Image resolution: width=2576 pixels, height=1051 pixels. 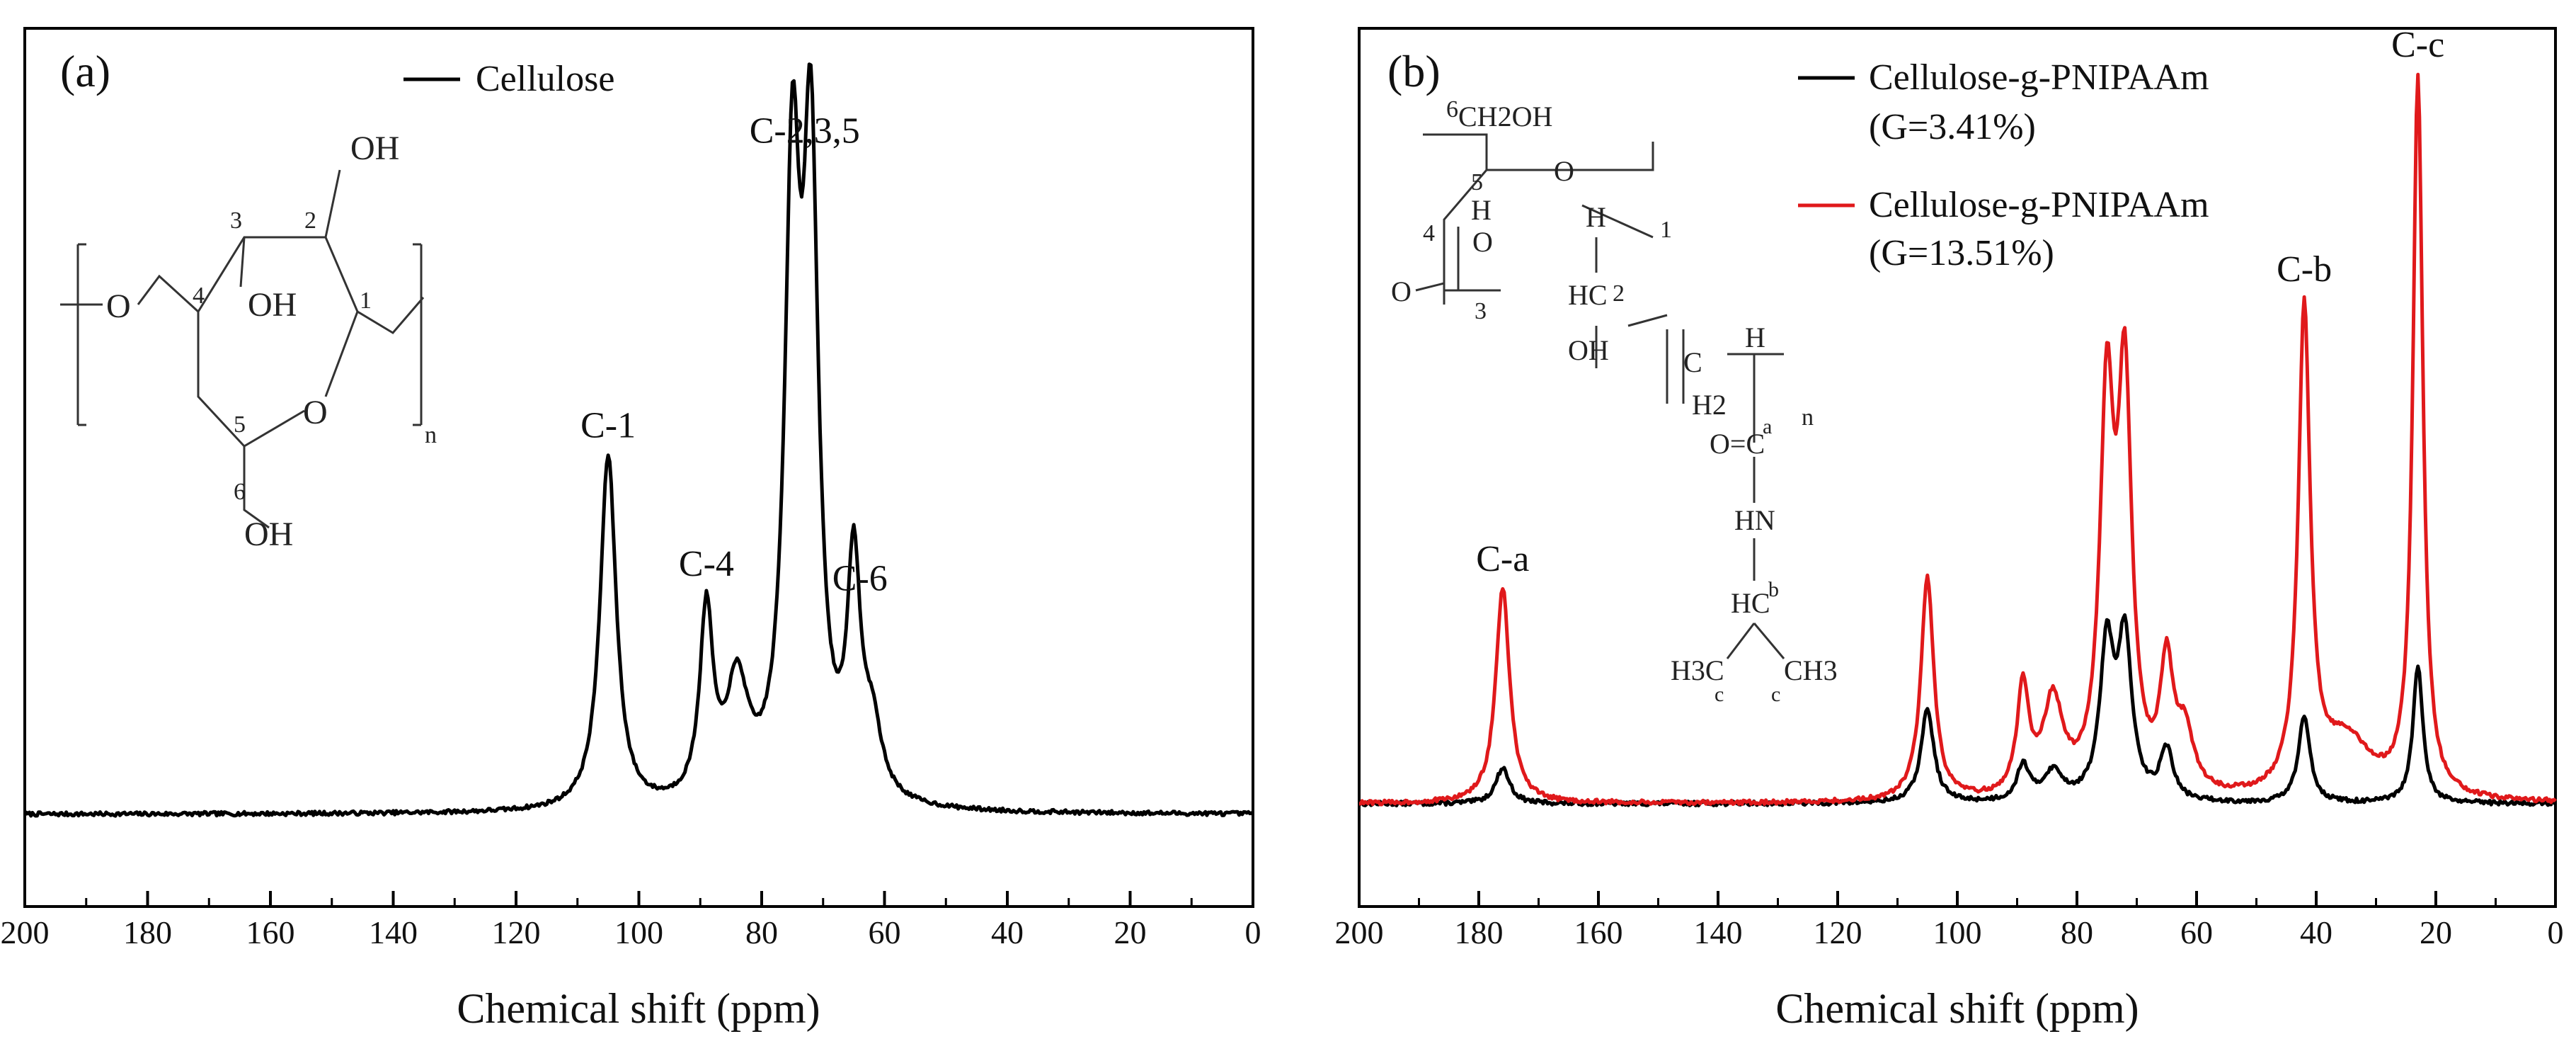 I want to click on panel-a-x-ticks: 200 180 160 140 120 100 80 60 40 20 0, so click(x=631, y=921).